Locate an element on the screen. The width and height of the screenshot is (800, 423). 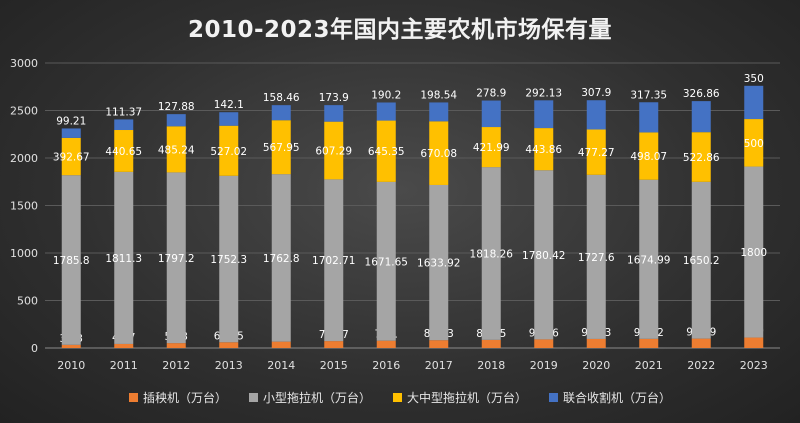
x-tick-label: 2020 is located at coordinates (596, 365).